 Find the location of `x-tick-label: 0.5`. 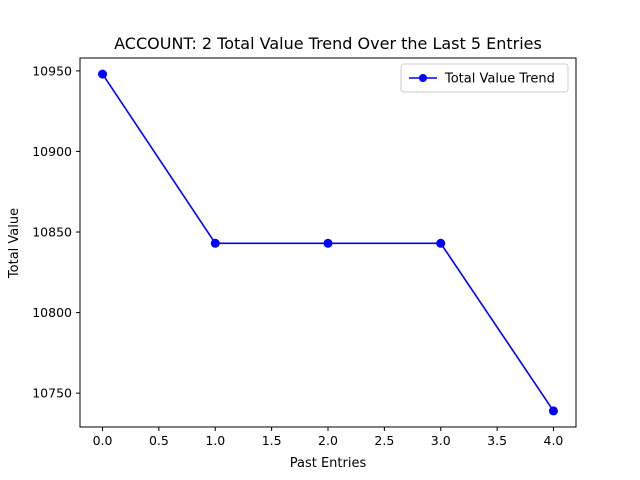

x-tick-label: 0.5 is located at coordinates (159, 440).